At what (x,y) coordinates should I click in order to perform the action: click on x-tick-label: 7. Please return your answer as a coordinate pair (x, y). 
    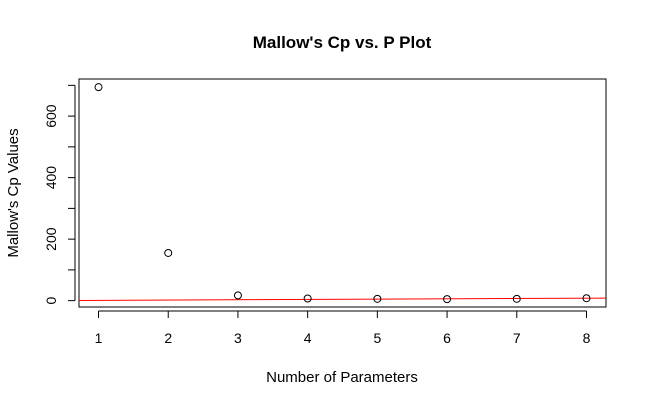
    Looking at the image, I should click on (517, 338).